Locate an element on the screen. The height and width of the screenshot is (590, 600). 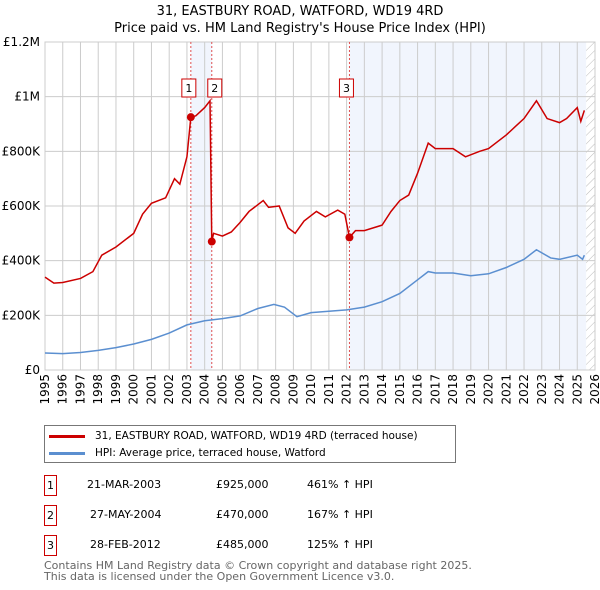
x-tick-label: 1996 is located at coordinates (63, 389).